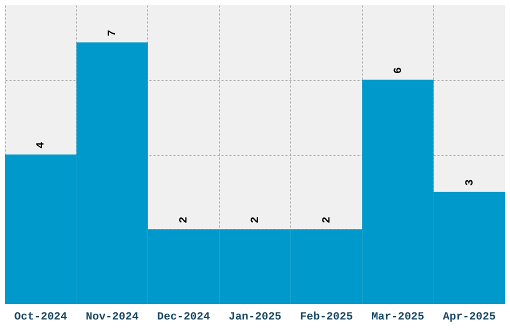 The width and height of the screenshot is (510, 330). Describe the element at coordinates (470, 182) in the screenshot. I see `data-label: 3` at that location.